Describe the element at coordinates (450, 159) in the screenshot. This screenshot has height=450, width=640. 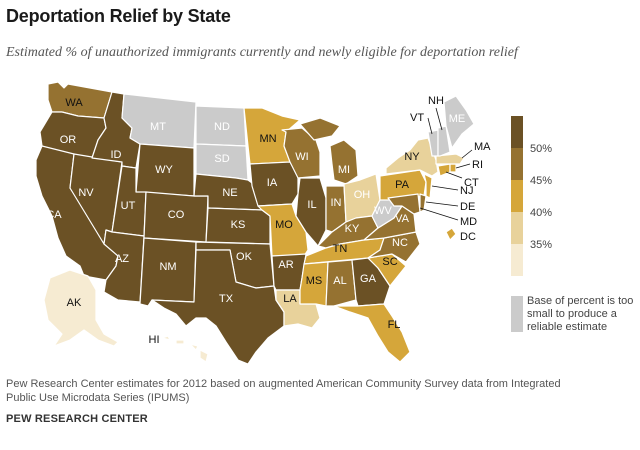
I see `state-shape-ma` at that location.